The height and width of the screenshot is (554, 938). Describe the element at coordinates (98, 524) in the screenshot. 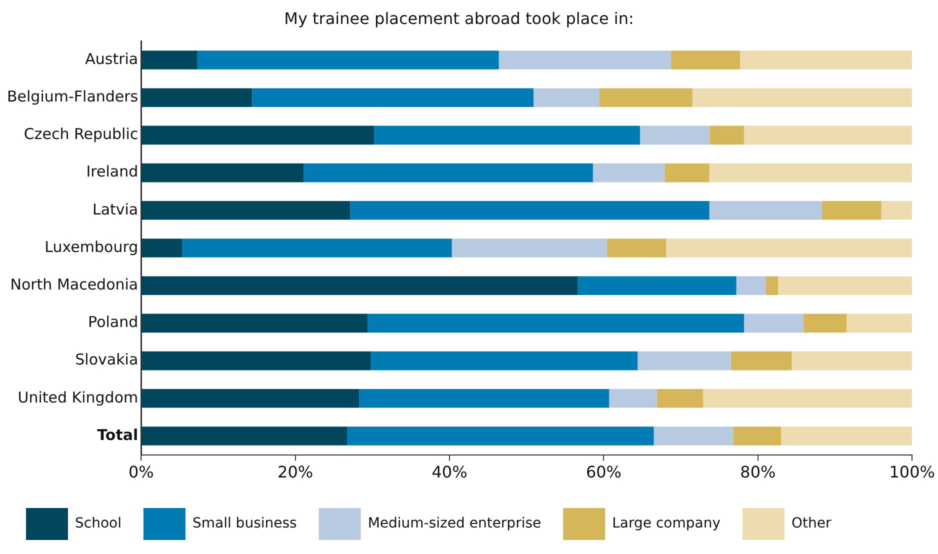

I see `legend-label: School` at that location.